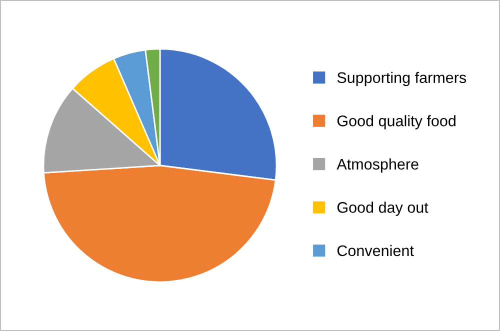 The width and height of the screenshot is (500, 331). Describe the element at coordinates (396, 122) in the screenshot. I see `legend-label: Good quality food` at that location.